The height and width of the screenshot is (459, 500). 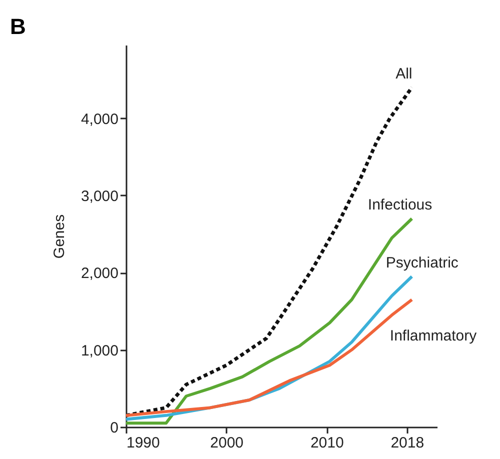 What do you see at coordinates (227, 443) in the screenshot?
I see `x-tick-label: 2000` at bounding box center [227, 443].